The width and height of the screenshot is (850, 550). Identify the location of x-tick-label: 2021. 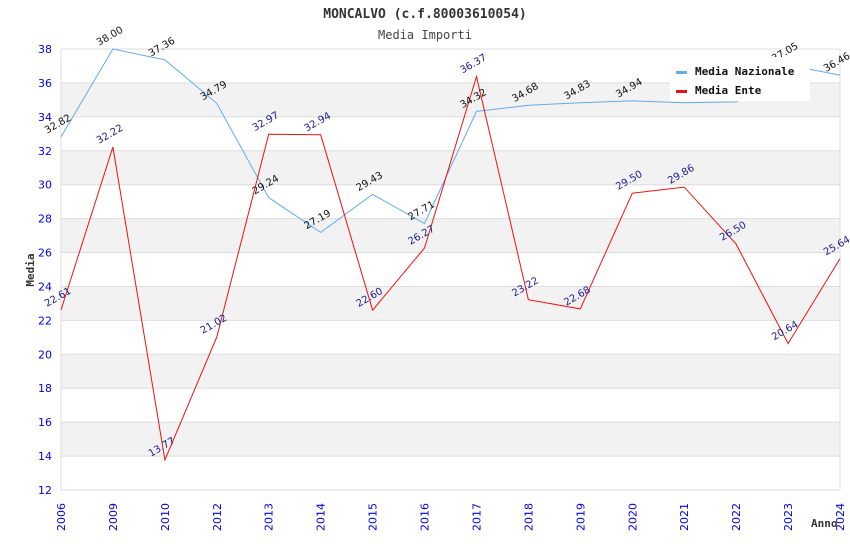
(684, 517).